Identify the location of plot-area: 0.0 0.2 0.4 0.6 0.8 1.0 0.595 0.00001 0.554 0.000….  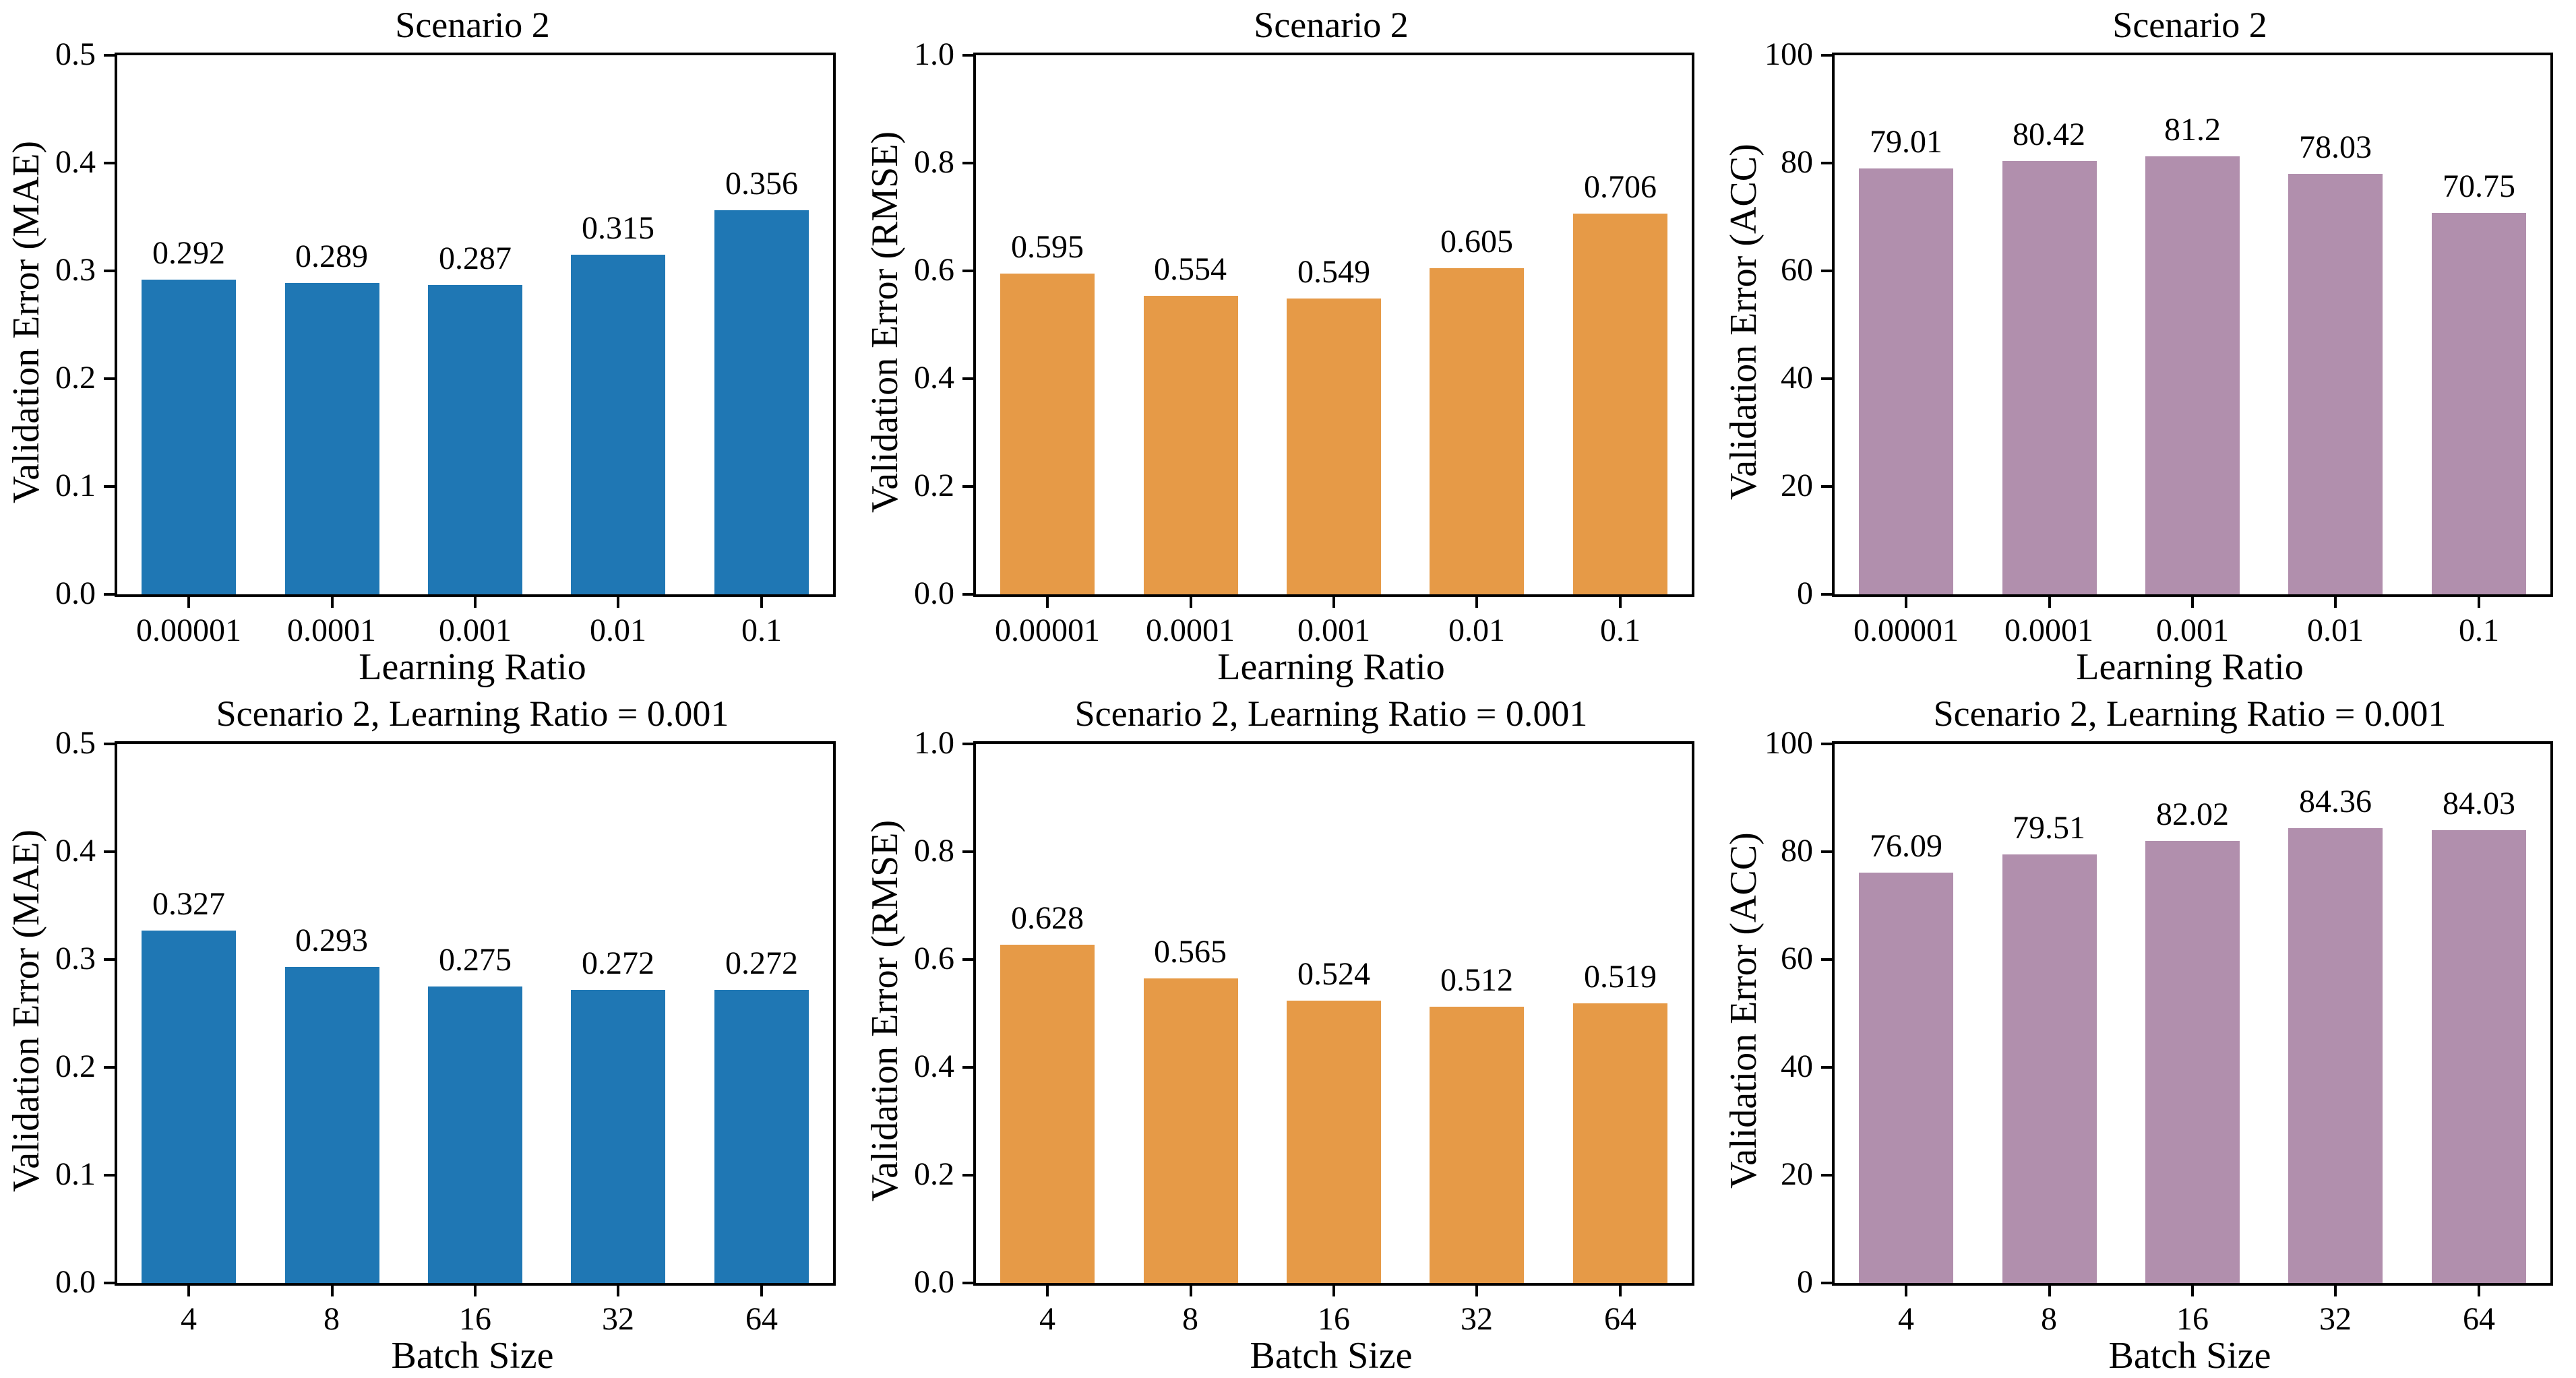
(1304, 342).